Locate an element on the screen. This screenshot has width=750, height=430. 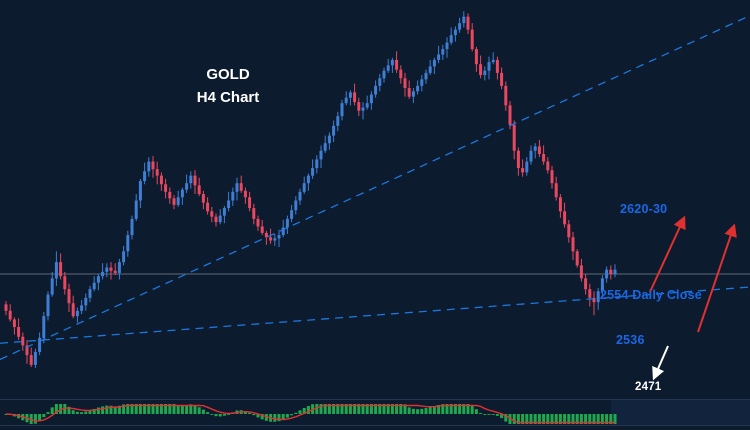
up-arrow-right is located at coordinates (717, 278).